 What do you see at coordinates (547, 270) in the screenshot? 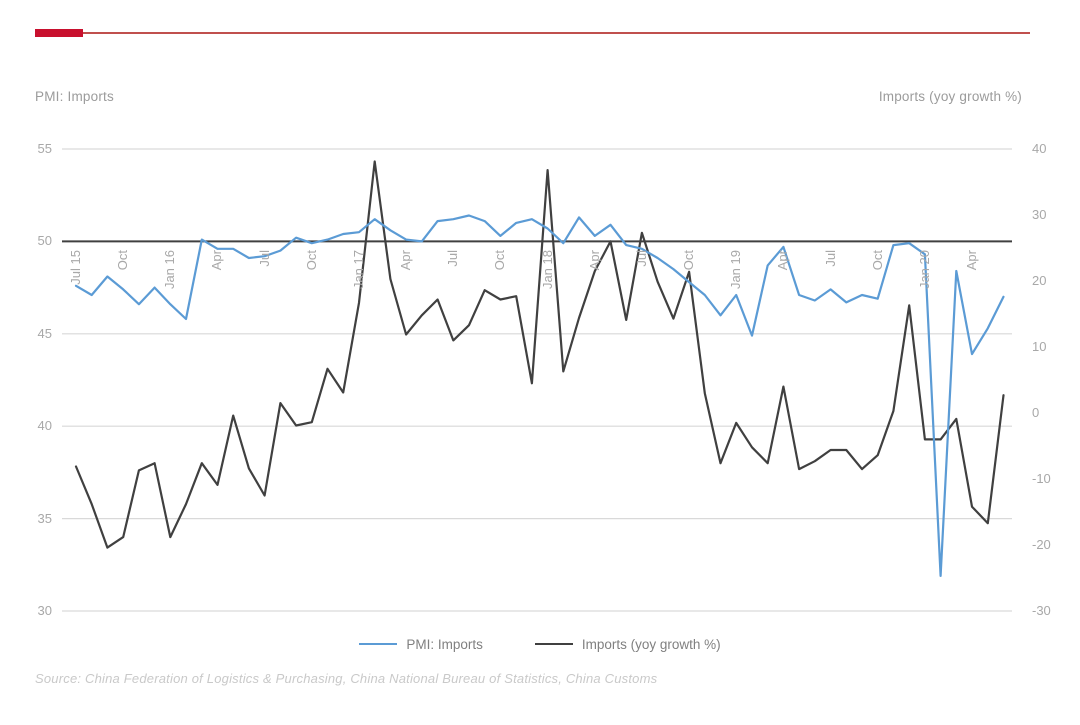
I see `x-axis-tick-jan-18: Jan 18` at bounding box center [547, 270].